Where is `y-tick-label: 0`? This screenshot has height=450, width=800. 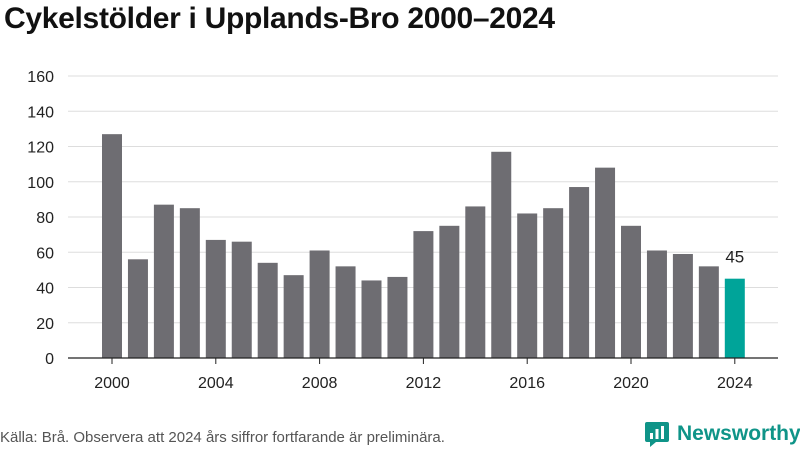
y-tick-label: 0 is located at coordinates (49, 359).